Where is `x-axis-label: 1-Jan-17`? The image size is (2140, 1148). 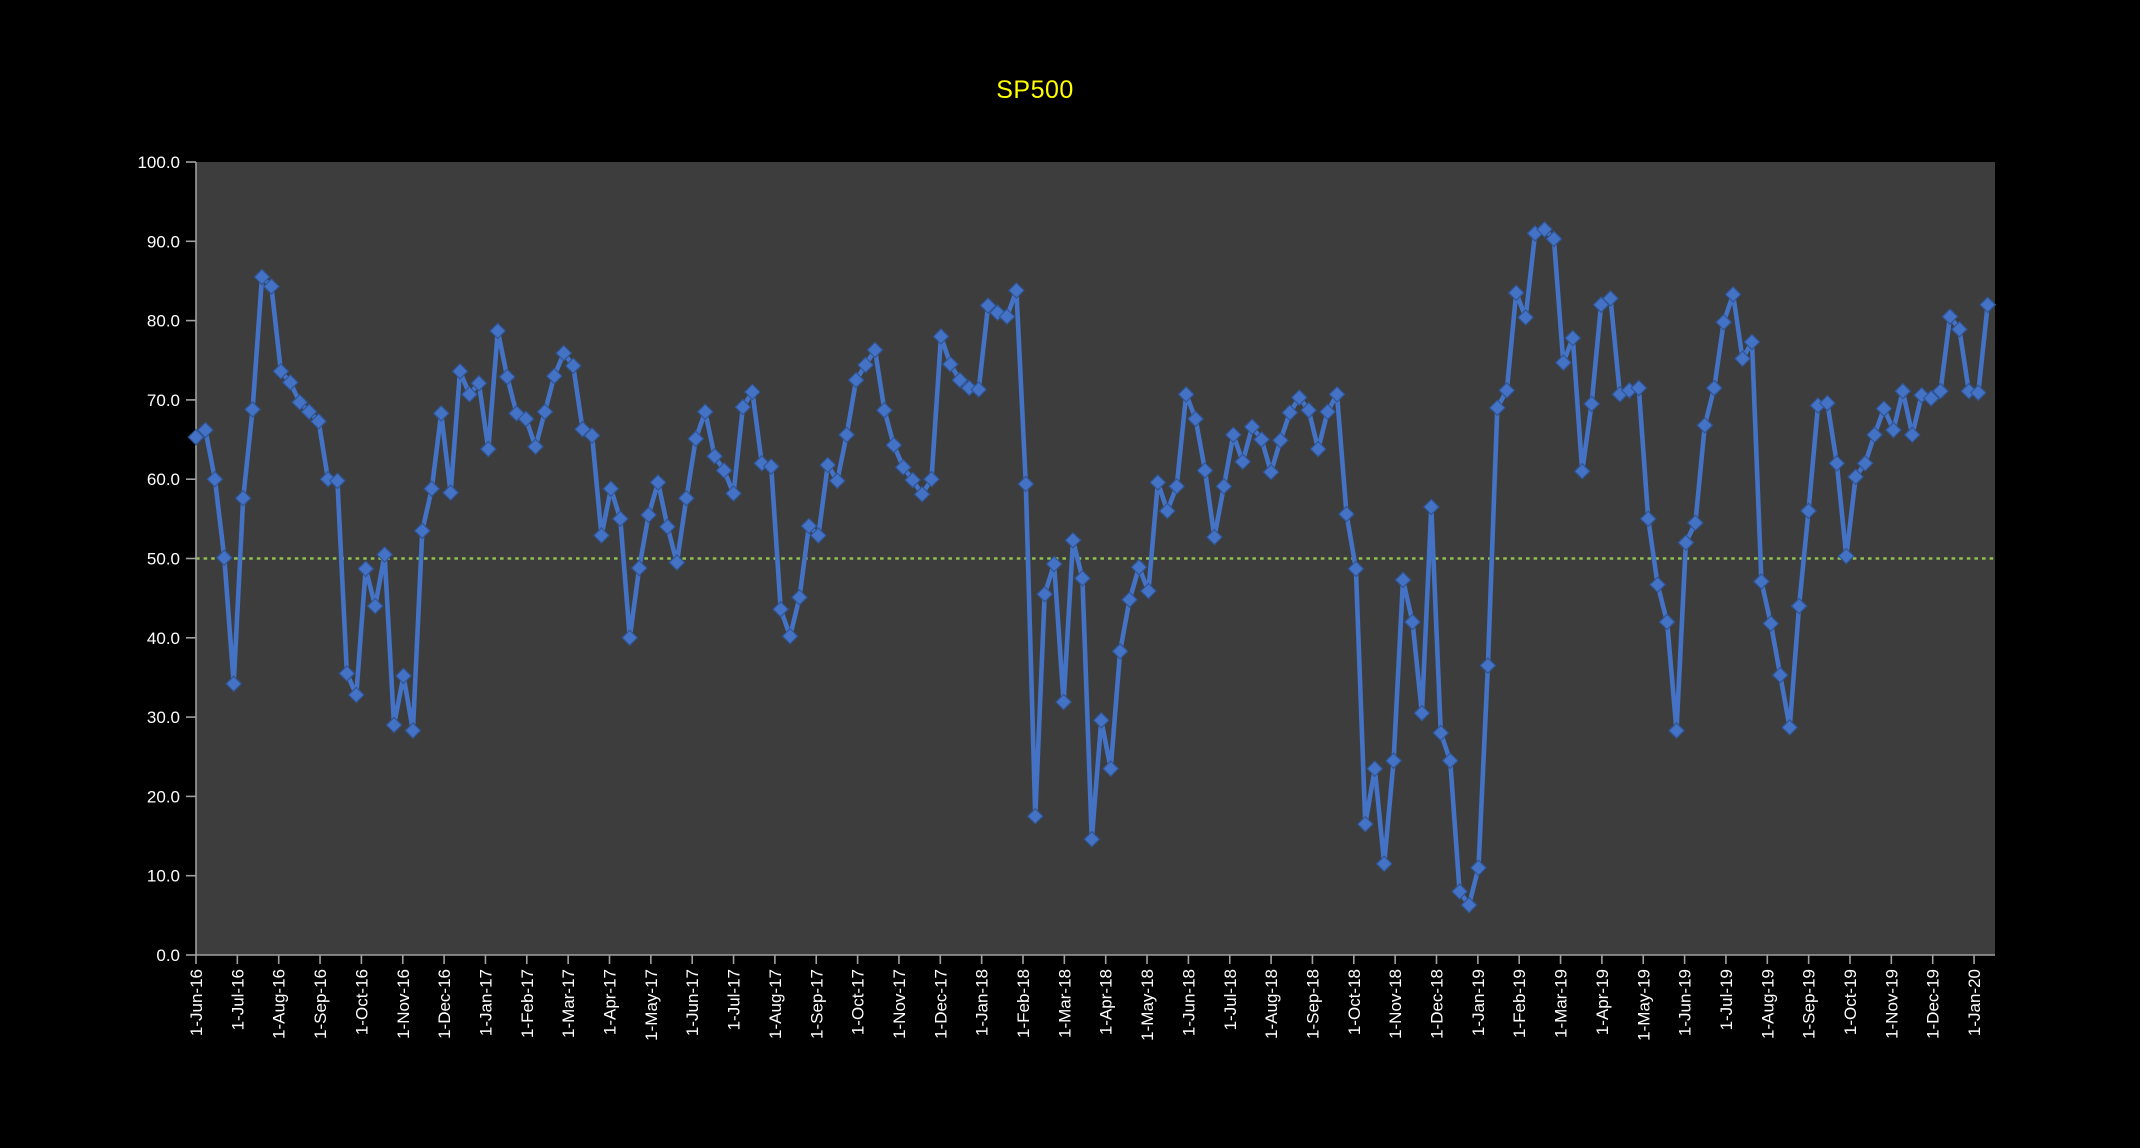
x-axis-label: 1-Jan-17 is located at coordinates (485, 1002).